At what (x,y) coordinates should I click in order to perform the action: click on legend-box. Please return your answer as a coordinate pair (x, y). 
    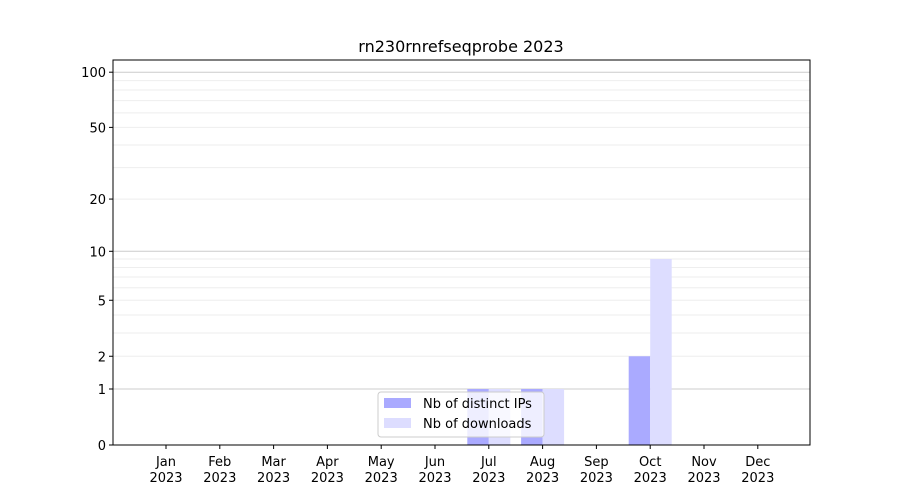
    Looking at the image, I should click on (461, 414).